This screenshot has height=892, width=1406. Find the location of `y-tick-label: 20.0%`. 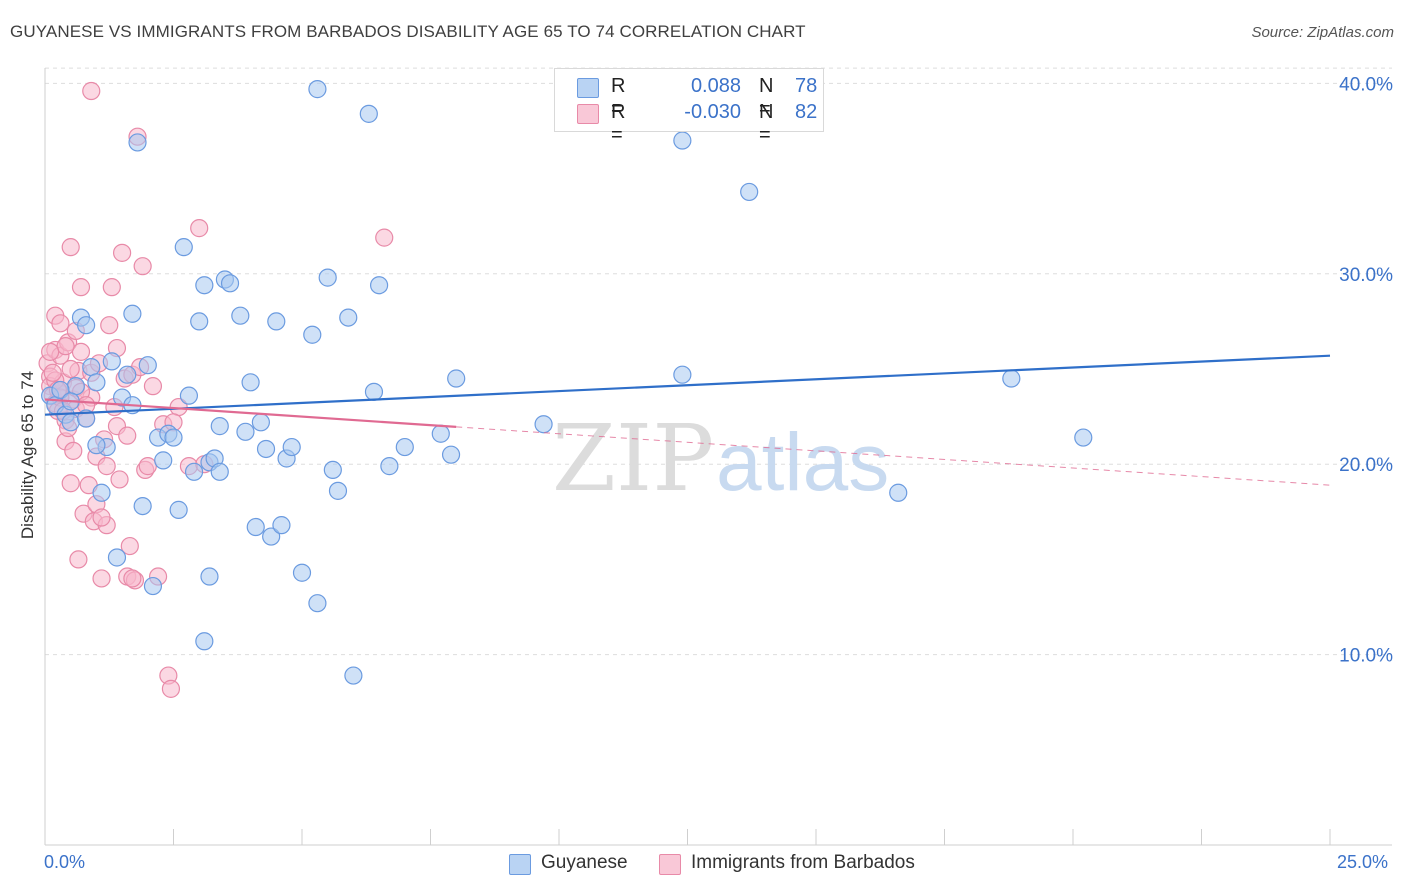

y-tick-label: 20.0% is located at coordinates (1366, 465).